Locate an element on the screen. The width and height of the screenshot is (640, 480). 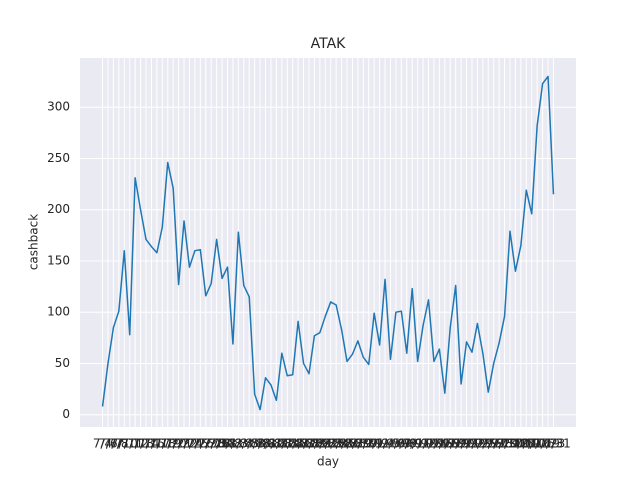
x-tick-label: 10/12 is located at coordinates (531, 444).